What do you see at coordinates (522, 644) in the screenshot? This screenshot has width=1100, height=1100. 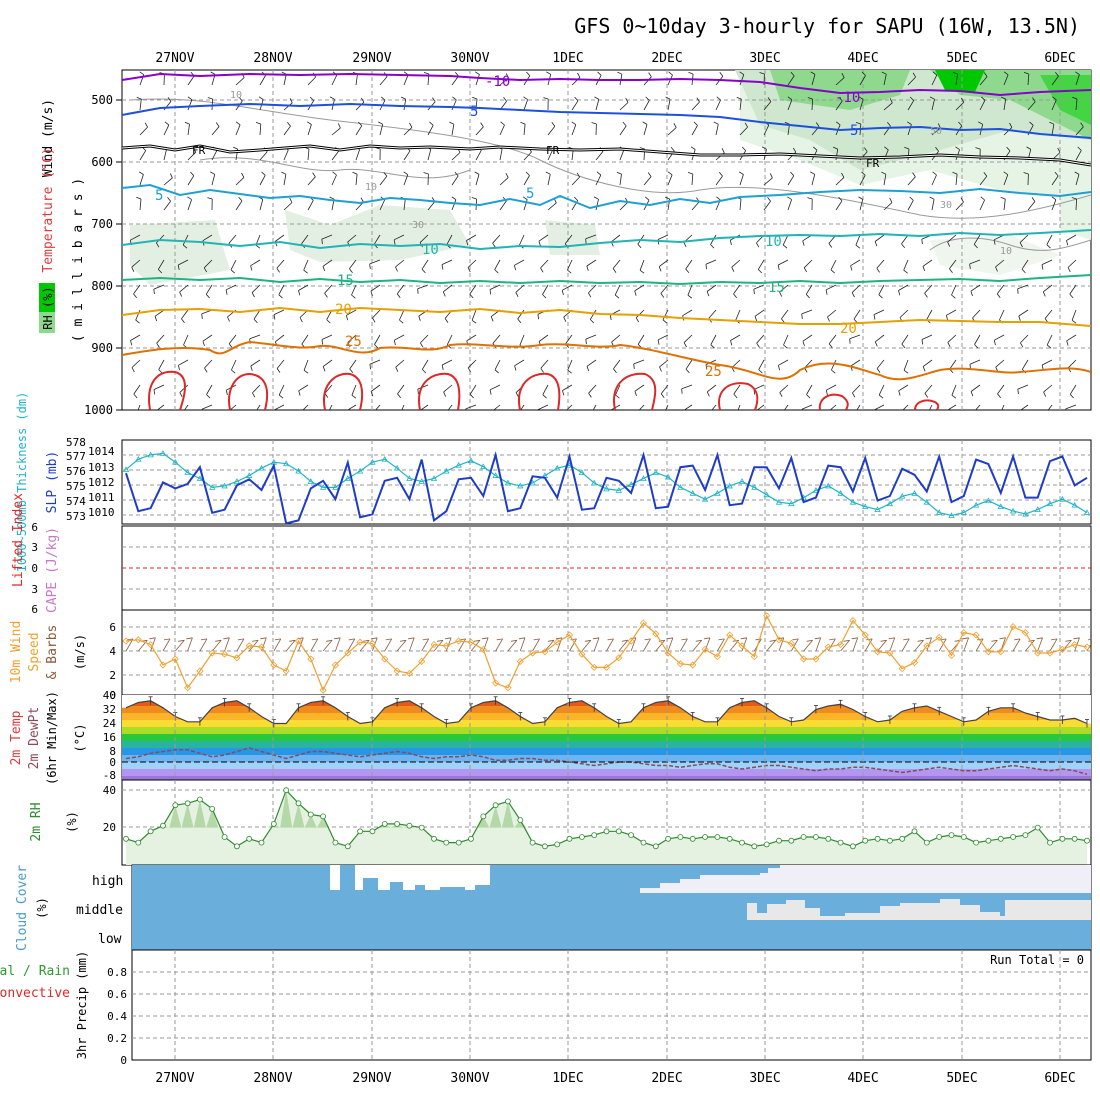 I see `wind10-barb` at bounding box center [522, 644].